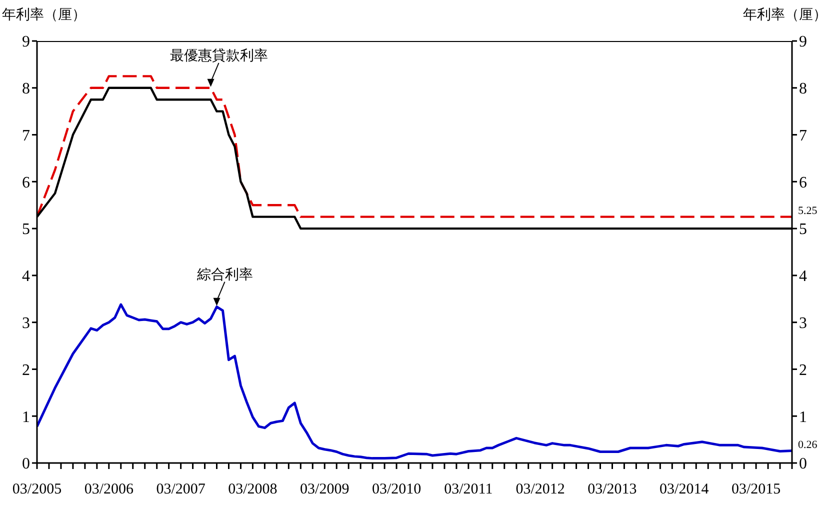 This screenshot has height=507, width=829. I want to click on y2-tick-label: 9, so click(803, 42).